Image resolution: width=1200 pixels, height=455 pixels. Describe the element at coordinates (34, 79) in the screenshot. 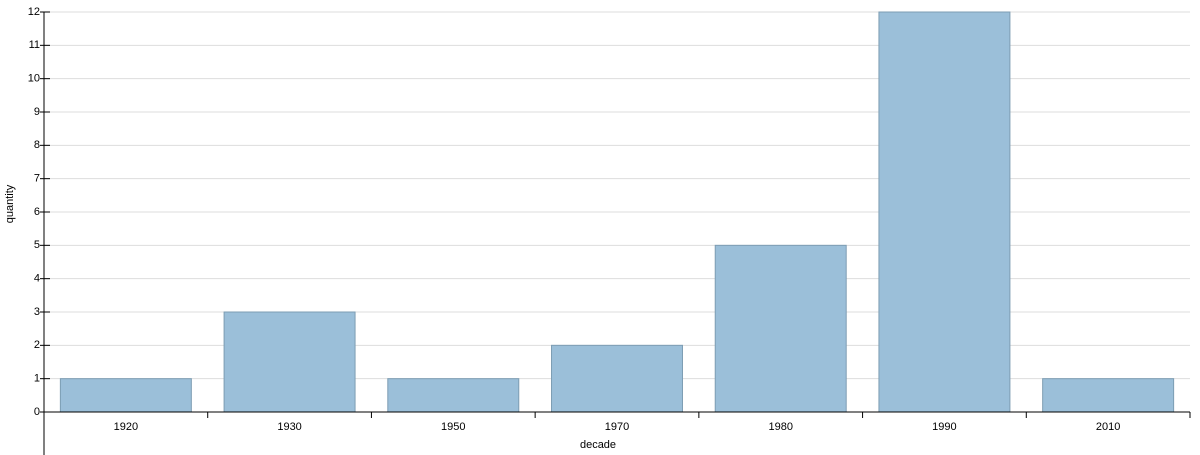

I see `y-tick-label: 10` at that location.